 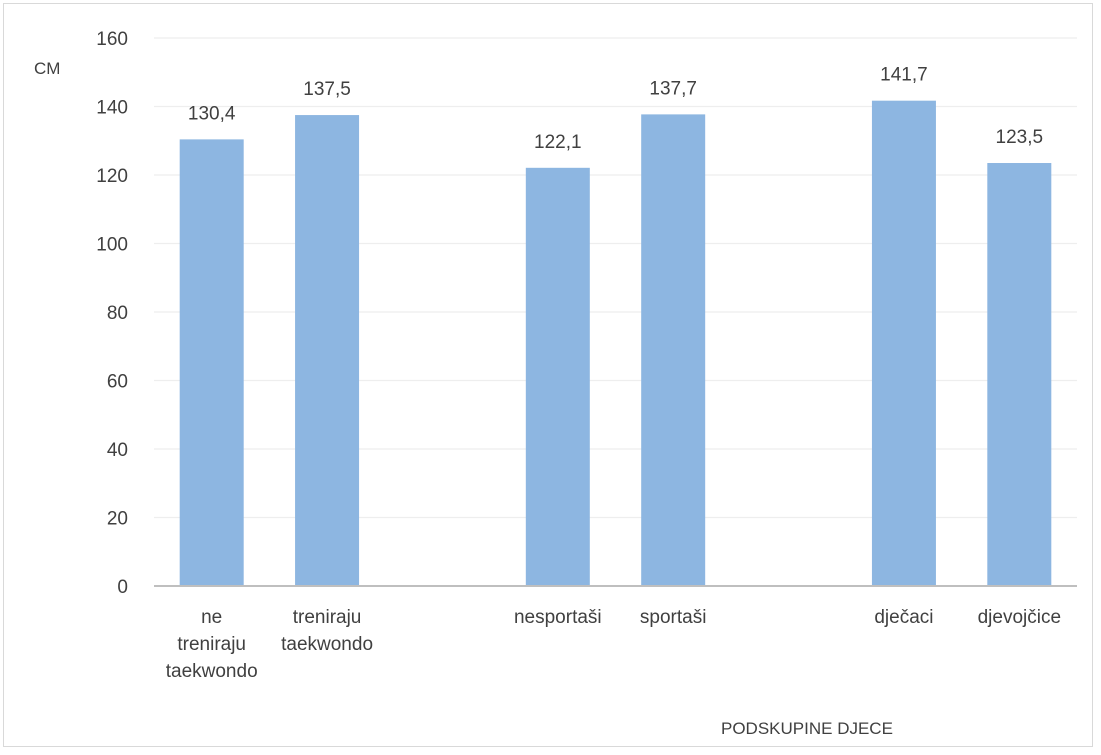 I want to click on x-axis-title: PODSKUPINE DJECE, so click(x=807, y=728).